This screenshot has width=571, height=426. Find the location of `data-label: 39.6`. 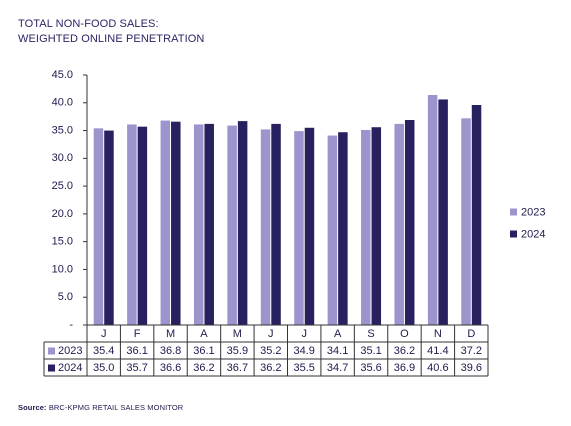

data-label: 39.6 is located at coordinates (471, 368).